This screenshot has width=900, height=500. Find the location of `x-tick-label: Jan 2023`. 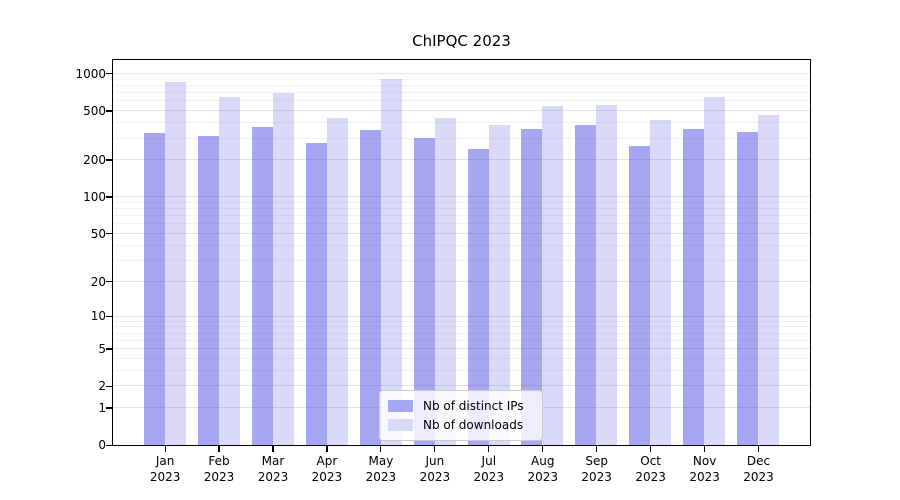

x-tick-label: Jan 2023 is located at coordinates (165, 469).